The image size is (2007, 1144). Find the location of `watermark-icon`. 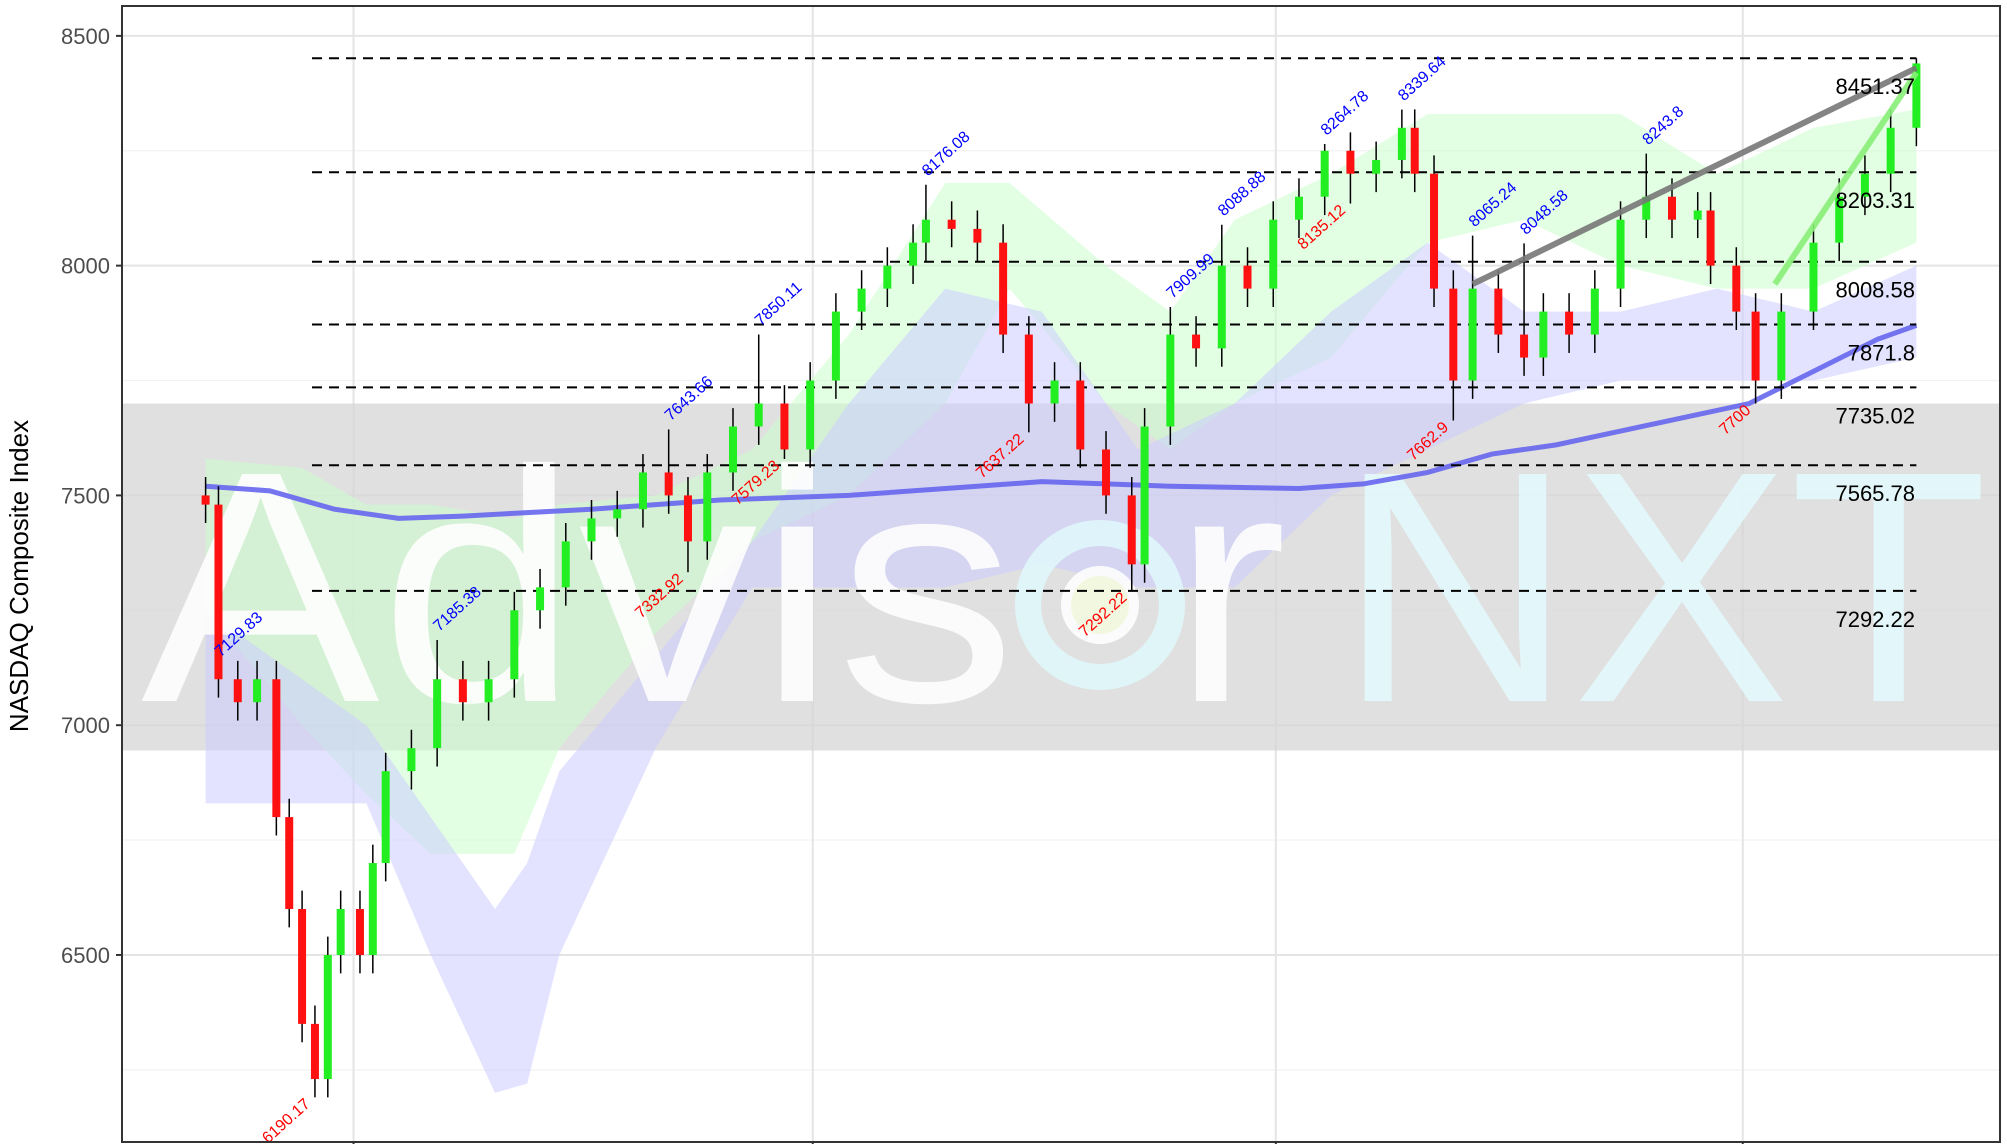

watermark-icon is located at coordinates (1100, 605).